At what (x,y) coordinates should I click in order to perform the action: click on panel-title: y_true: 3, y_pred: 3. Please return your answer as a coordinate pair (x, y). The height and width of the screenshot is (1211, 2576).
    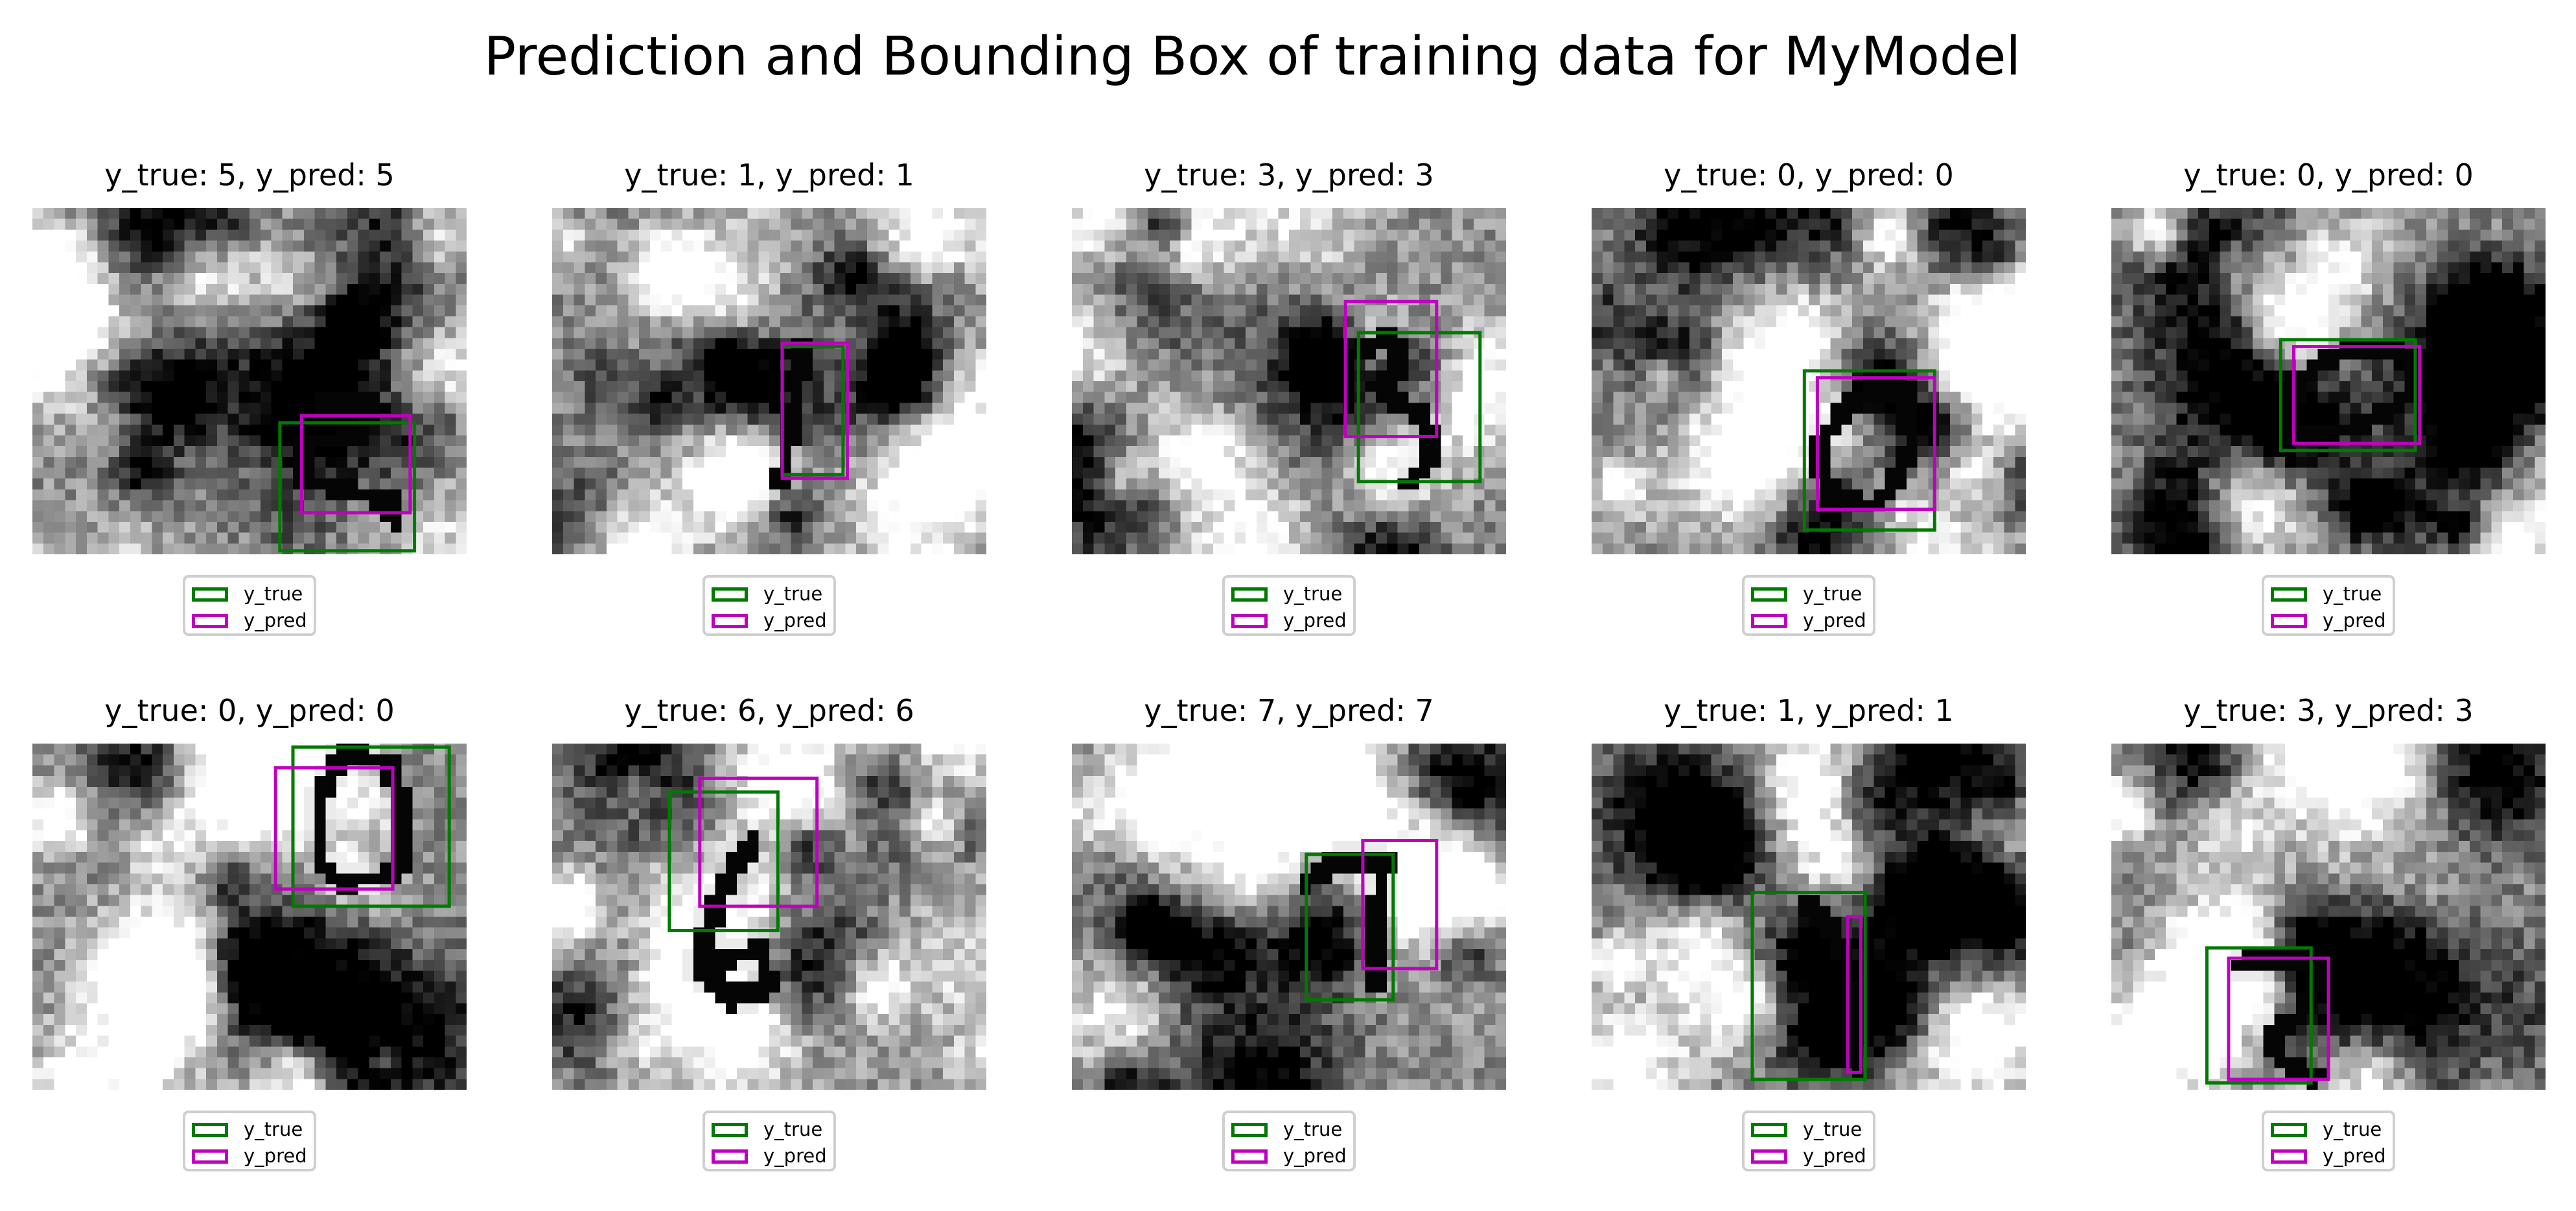
    Looking at the image, I should click on (1289, 175).